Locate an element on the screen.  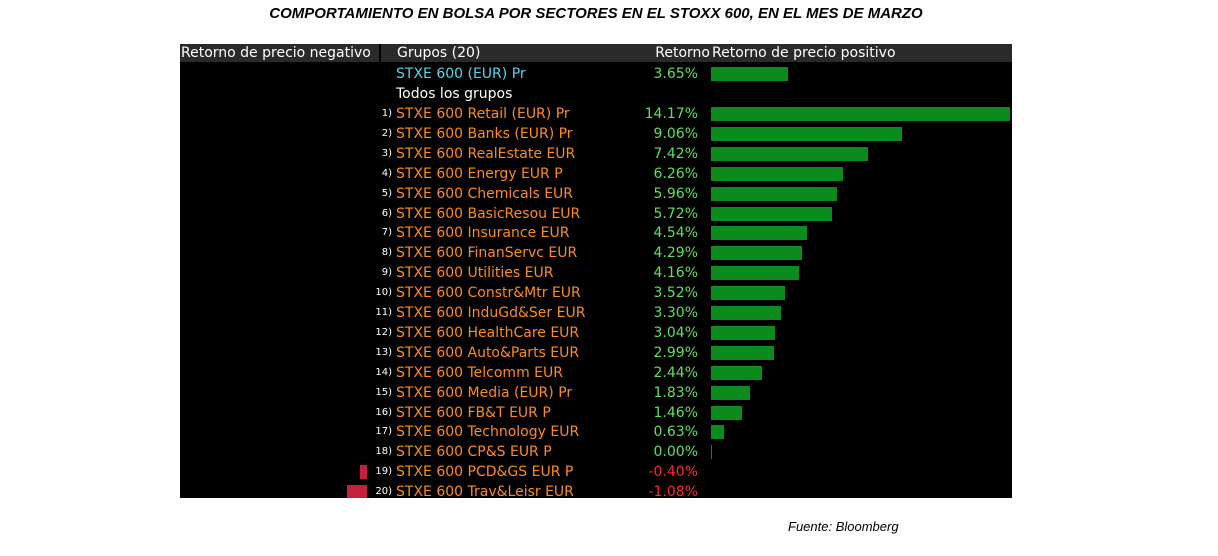
return-label: 3.30% is located at coordinates (675, 313).